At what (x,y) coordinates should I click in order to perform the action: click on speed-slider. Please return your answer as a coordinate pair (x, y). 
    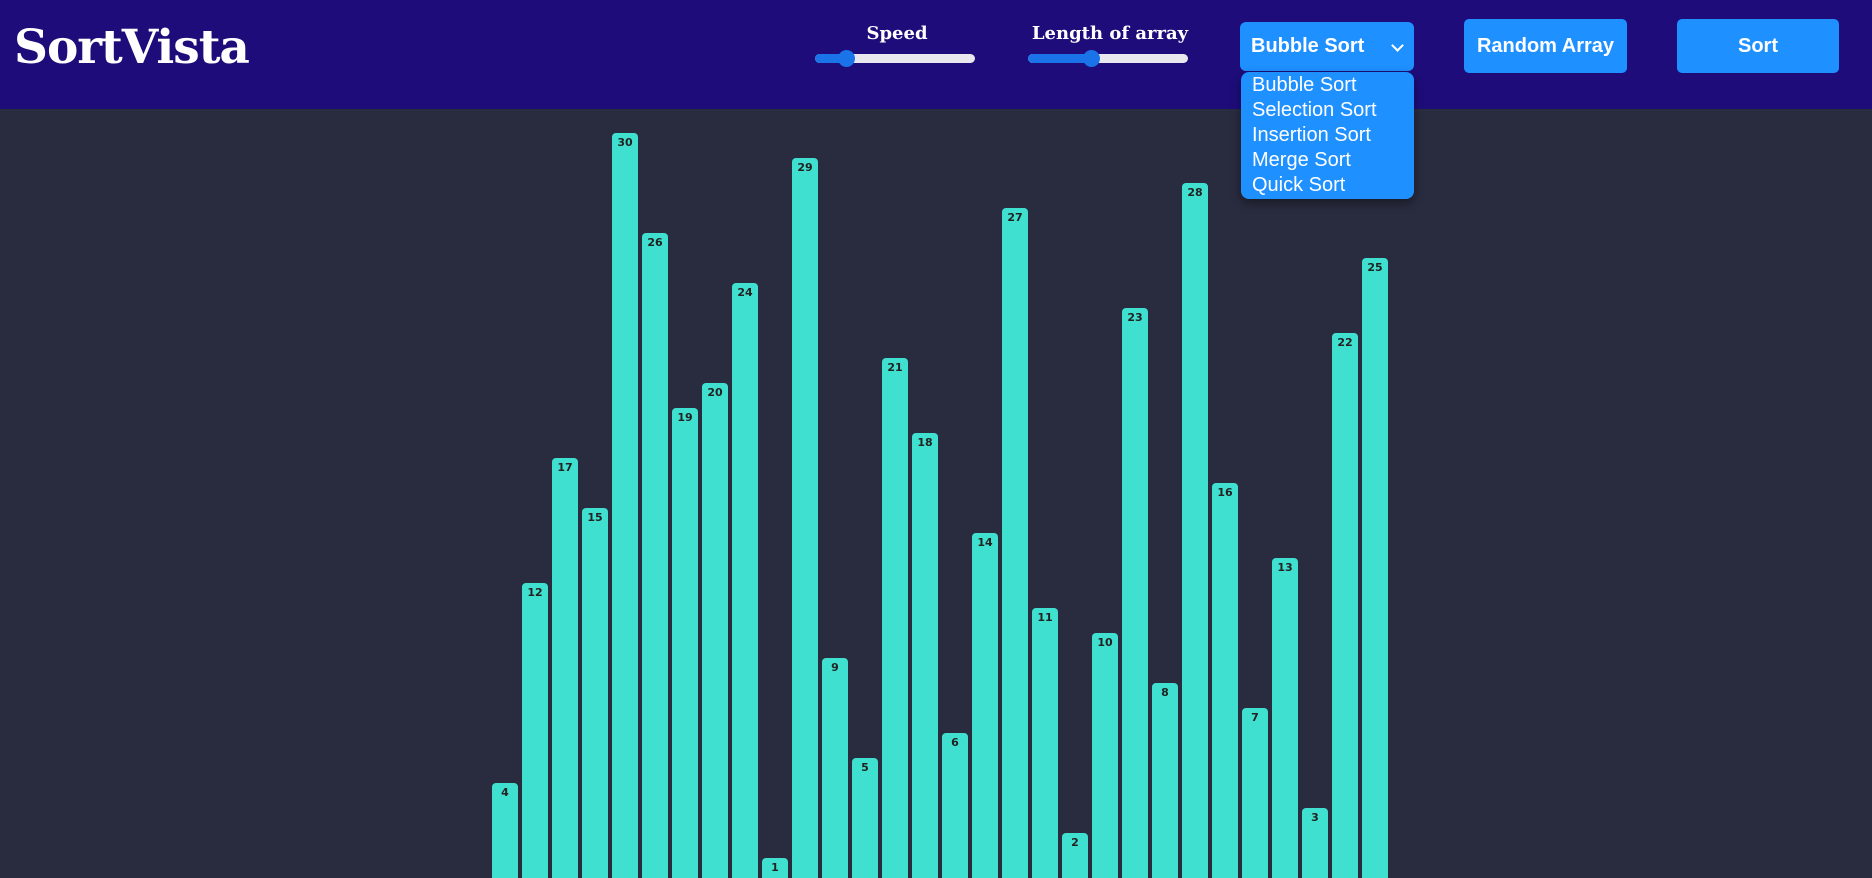
    Looking at the image, I should click on (895, 58).